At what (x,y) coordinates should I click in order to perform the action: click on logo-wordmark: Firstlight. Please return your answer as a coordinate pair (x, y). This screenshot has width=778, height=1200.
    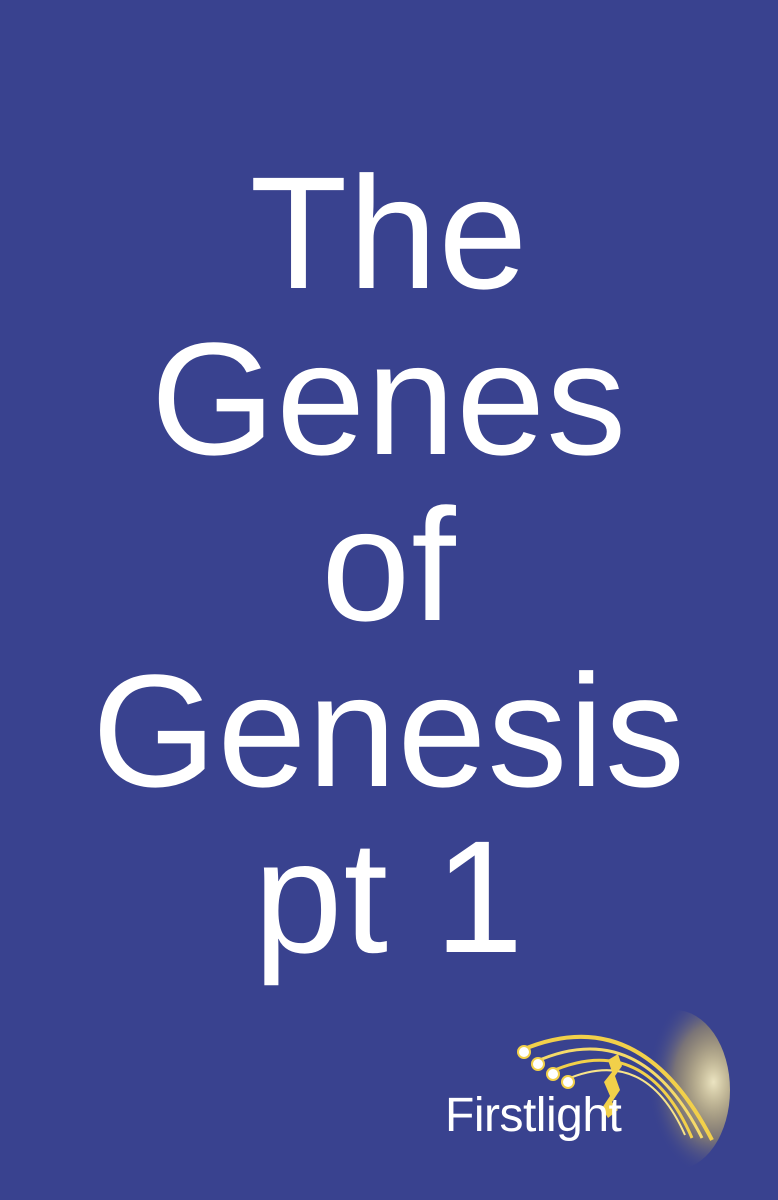
    Looking at the image, I should click on (533, 1115).